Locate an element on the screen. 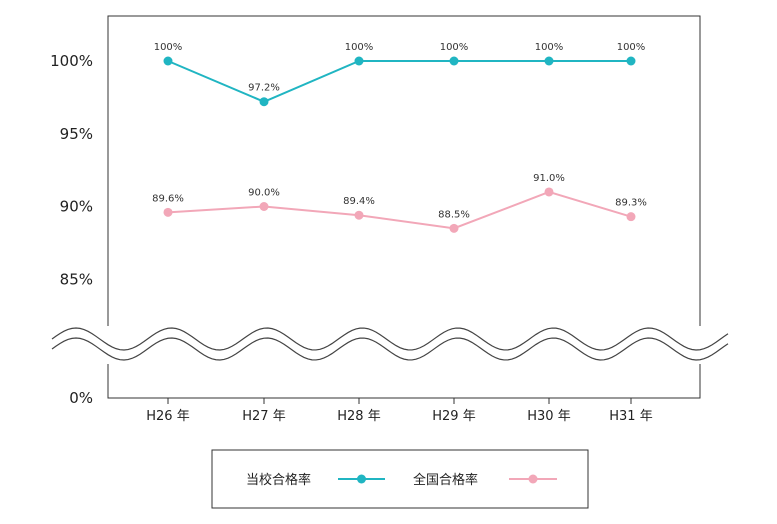 The image size is (777, 524). y-tick-label: 90% is located at coordinates (76, 207).